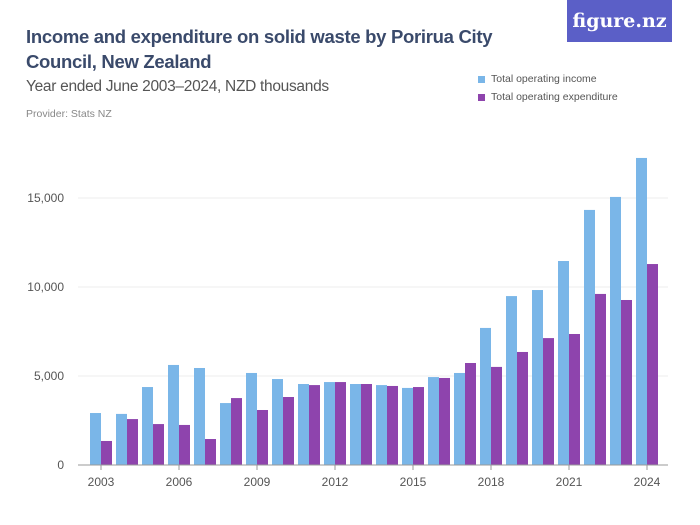 This screenshot has height=525, width=700. Describe the element at coordinates (335, 482) in the screenshot. I see `x-tick-label: 2012` at that location.